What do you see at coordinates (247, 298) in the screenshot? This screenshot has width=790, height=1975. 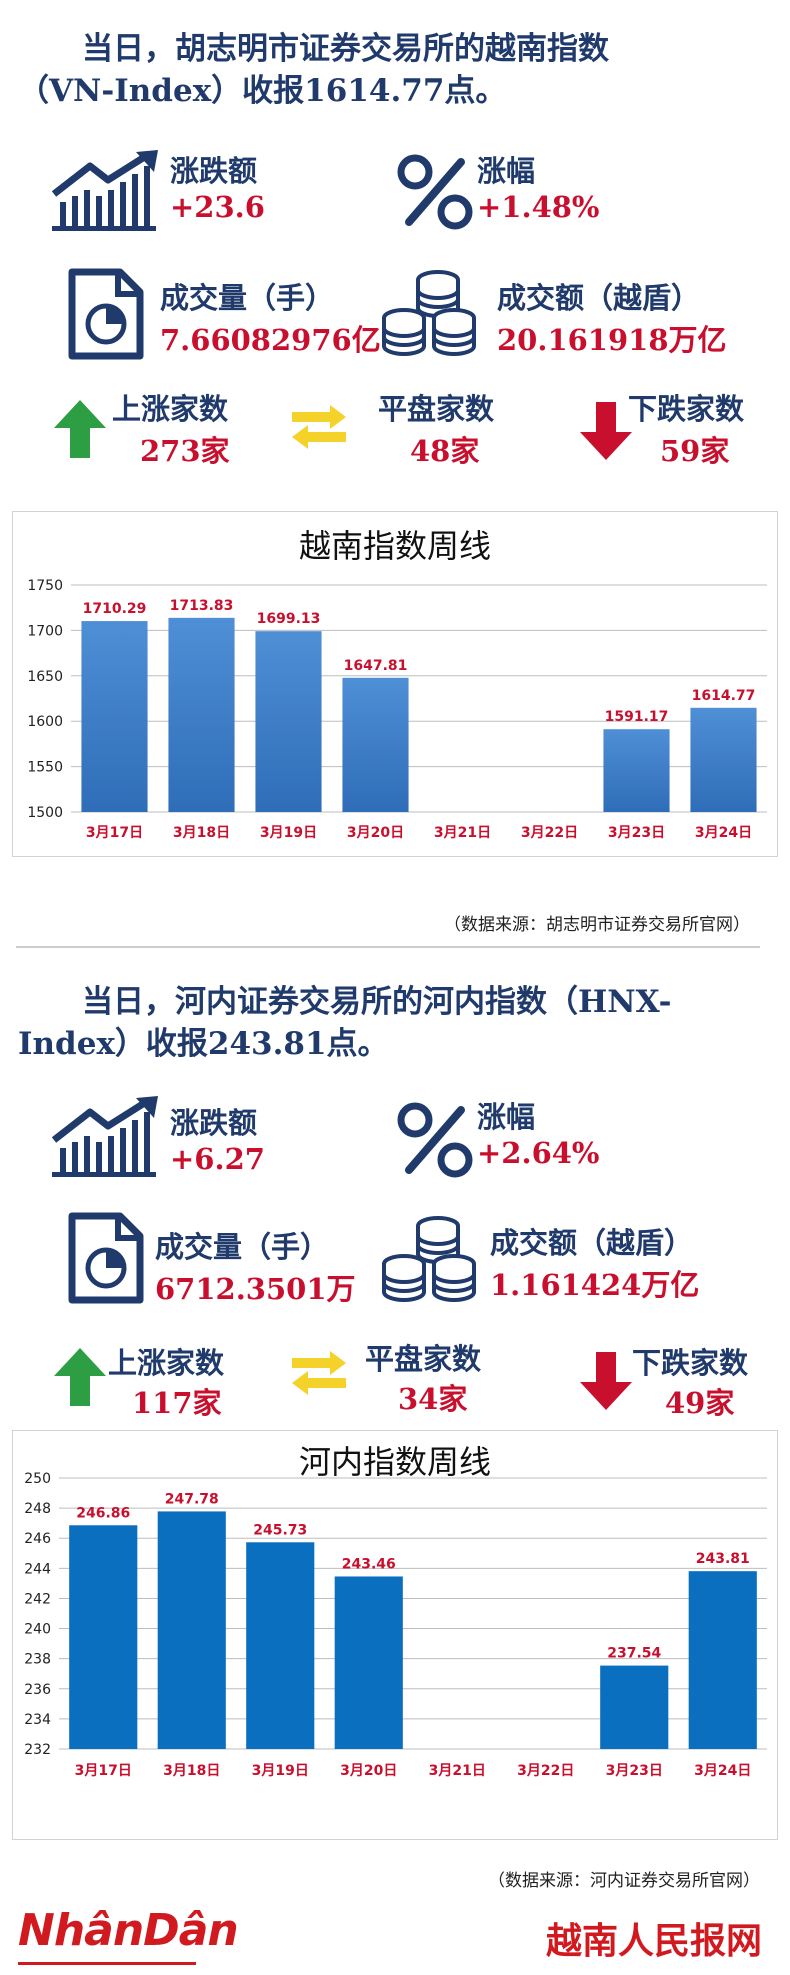 I see `vn-volume-label: 成交量（手）` at bounding box center [247, 298].